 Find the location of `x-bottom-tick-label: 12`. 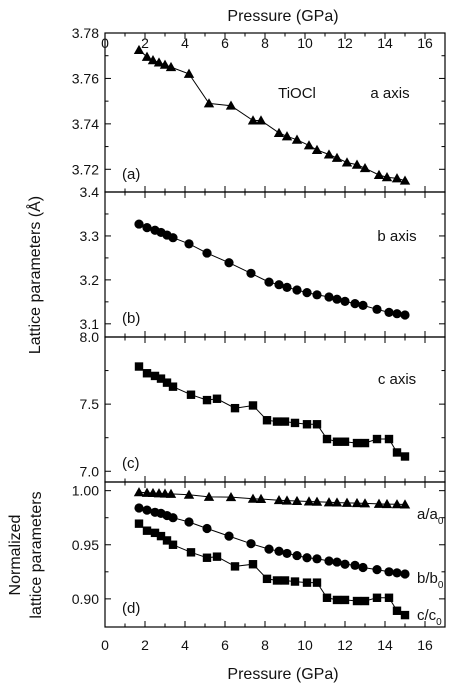

x-bottom-tick-label: 12 is located at coordinates (345, 645).